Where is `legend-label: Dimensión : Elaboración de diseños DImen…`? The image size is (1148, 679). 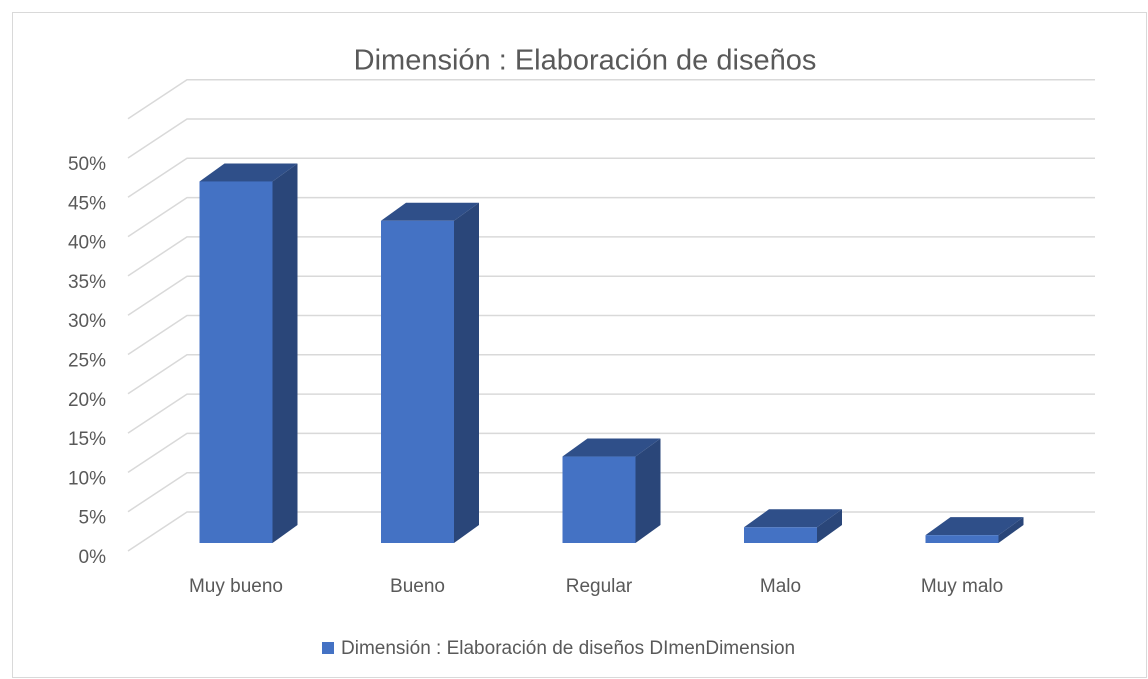
legend-label: Dimensión : Elaboración de diseños DImen… is located at coordinates (568, 648).